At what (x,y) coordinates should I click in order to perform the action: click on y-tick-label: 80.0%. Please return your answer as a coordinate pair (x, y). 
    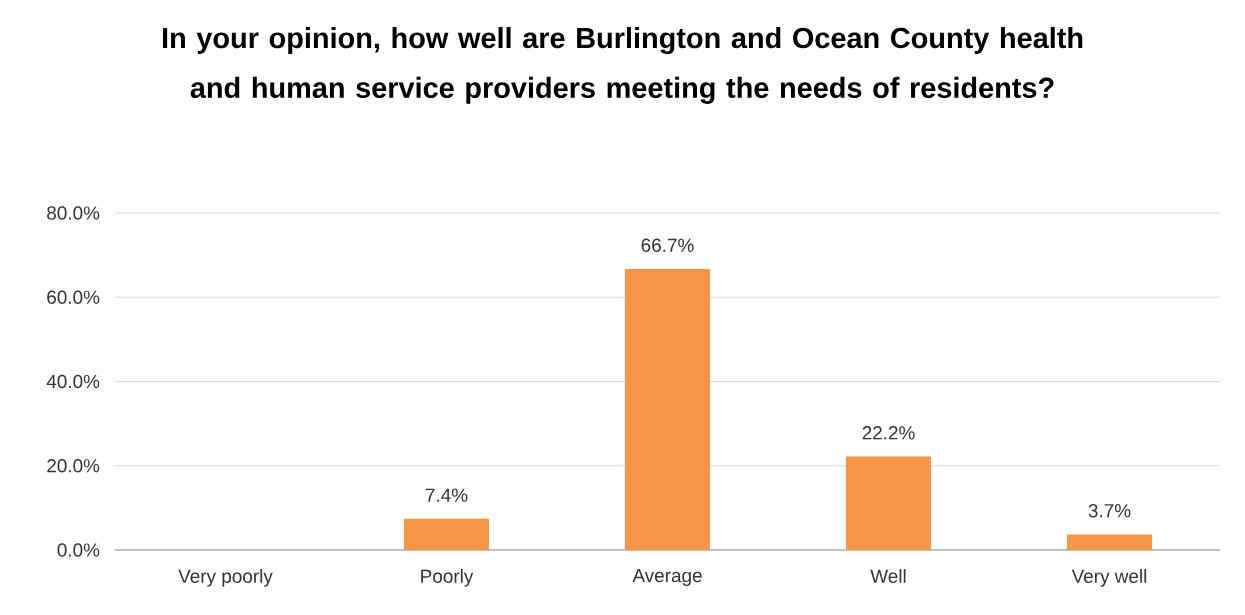
    Looking at the image, I should click on (73, 213).